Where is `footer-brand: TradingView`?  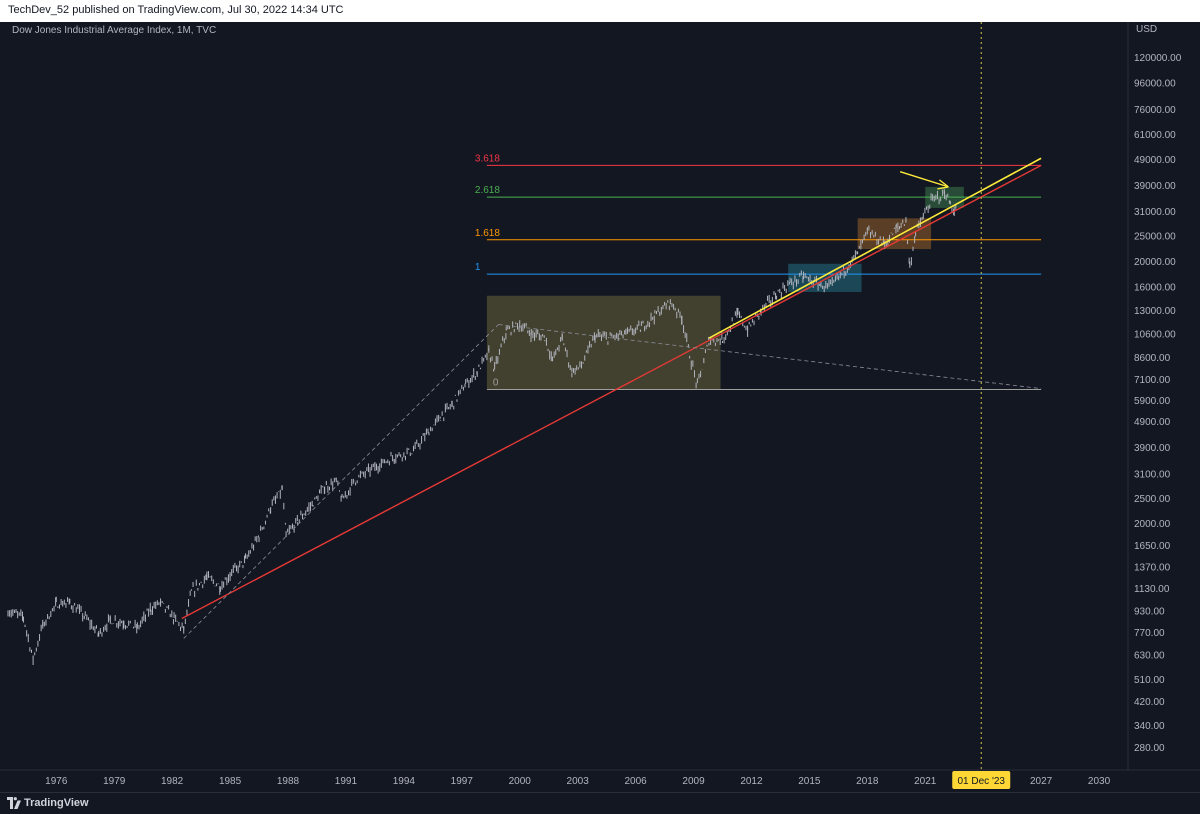 footer-brand: TradingView is located at coordinates (56, 803).